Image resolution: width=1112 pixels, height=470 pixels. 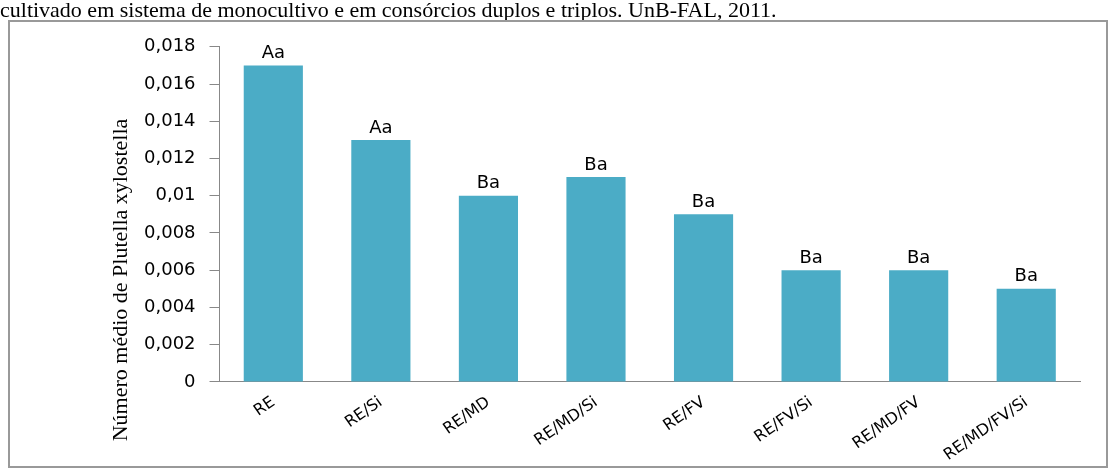 What do you see at coordinates (175, 194) in the screenshot?
I see `y-tick-label: 0,01` at bounding box center [175, 194].